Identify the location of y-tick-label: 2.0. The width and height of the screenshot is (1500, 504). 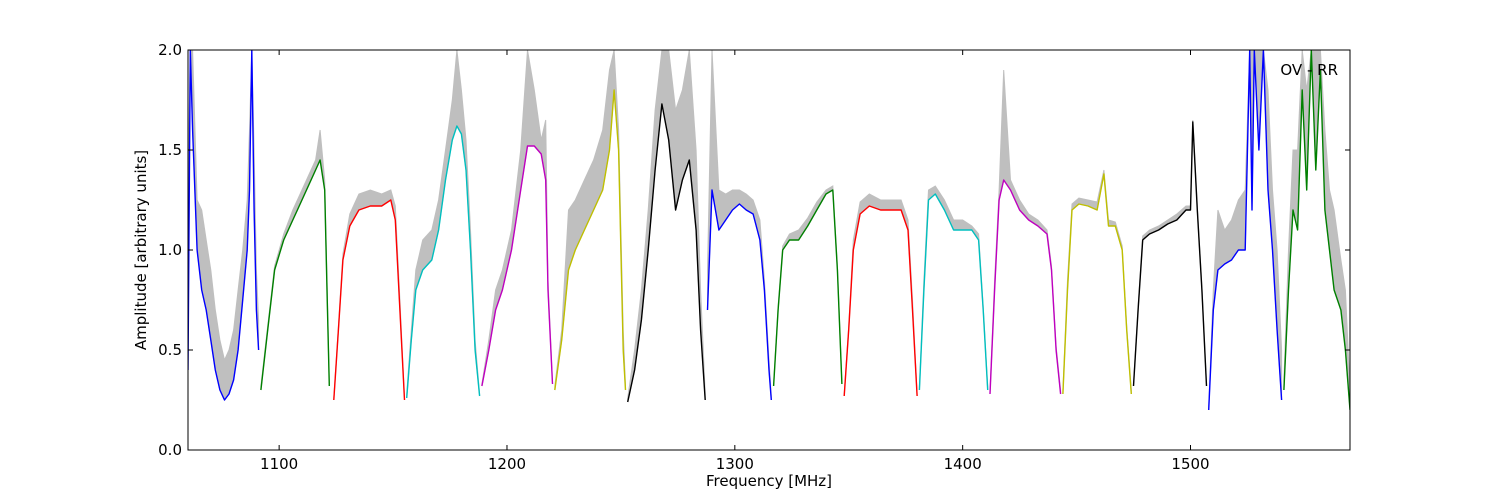
(170, 50).